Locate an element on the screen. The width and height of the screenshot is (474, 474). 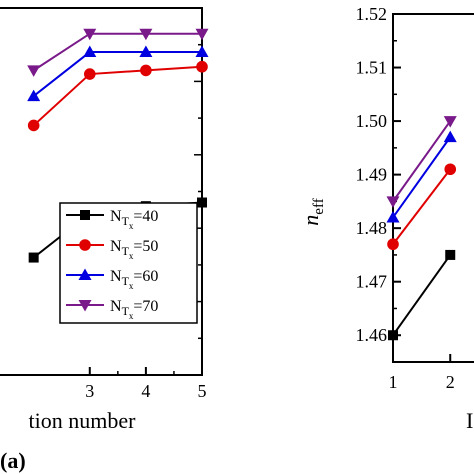
y-tick-label: 1.51 is located at coordinates (372, 68).